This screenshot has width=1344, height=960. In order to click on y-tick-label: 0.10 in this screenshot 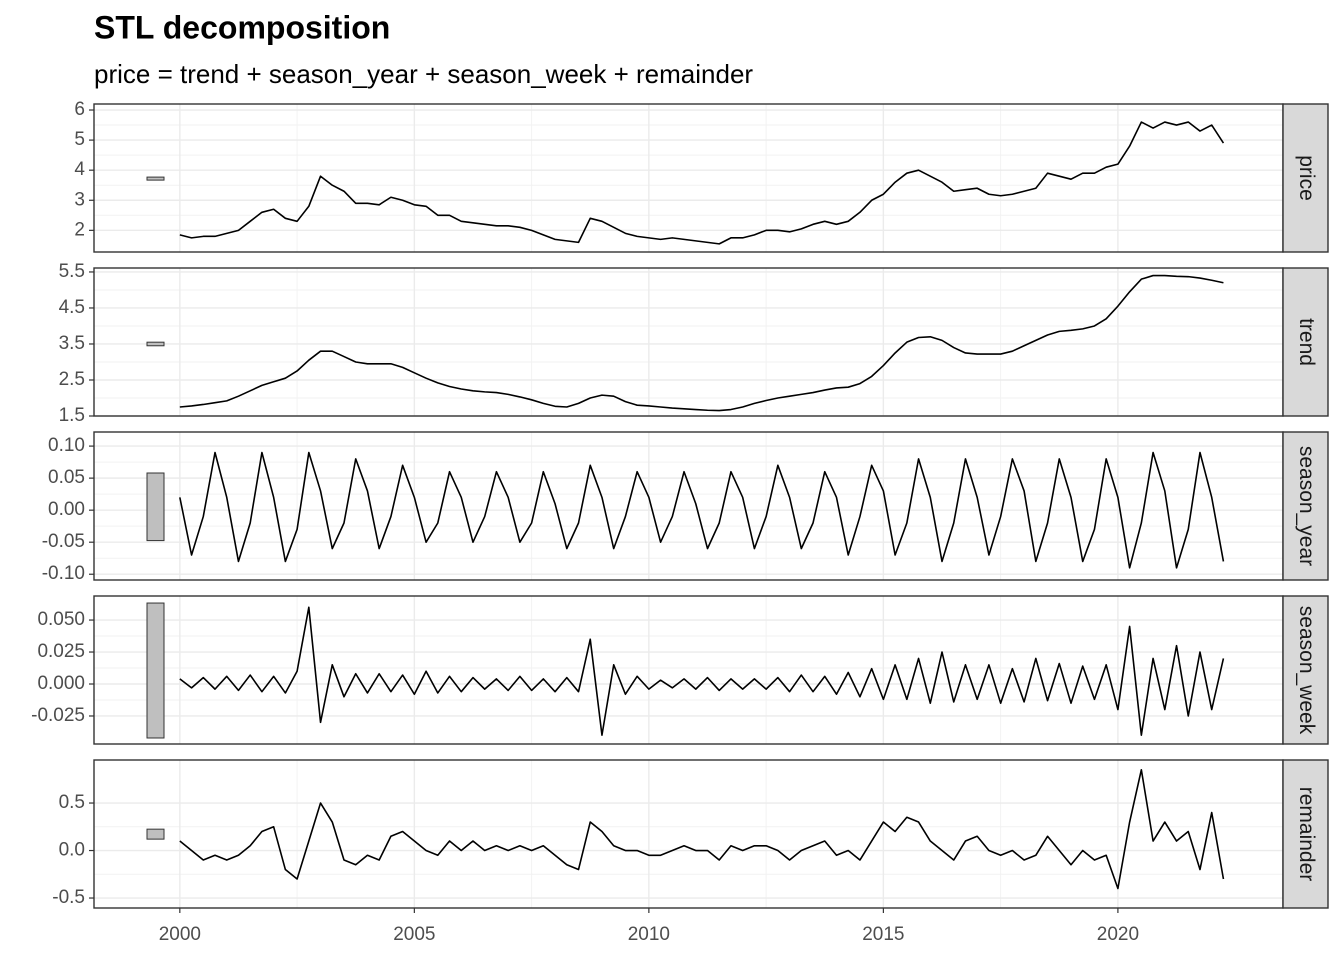, I will do `click(66, 445)`.